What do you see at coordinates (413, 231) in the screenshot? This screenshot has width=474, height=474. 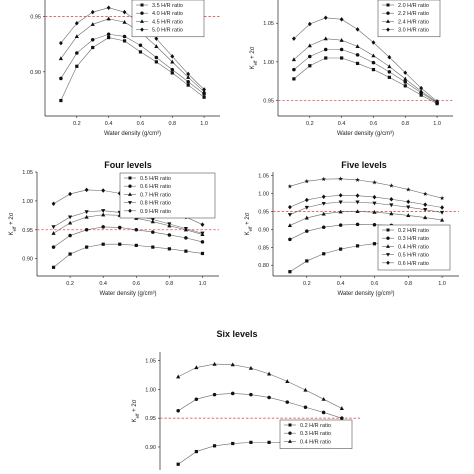 I see `legend-label: 0.2 H/R ratio` at bounding box center [413, 231].